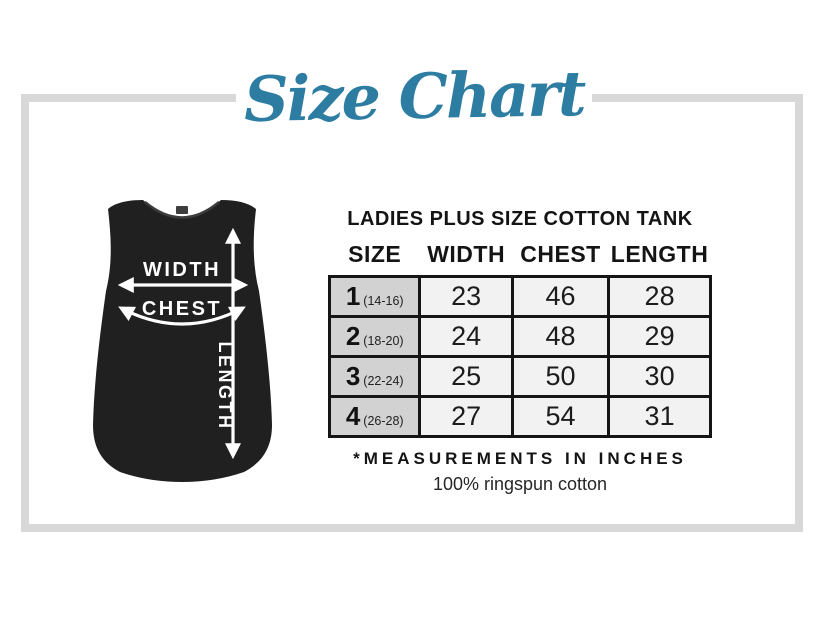  I want to click on chest-label: CHEST, so click(182, 309).